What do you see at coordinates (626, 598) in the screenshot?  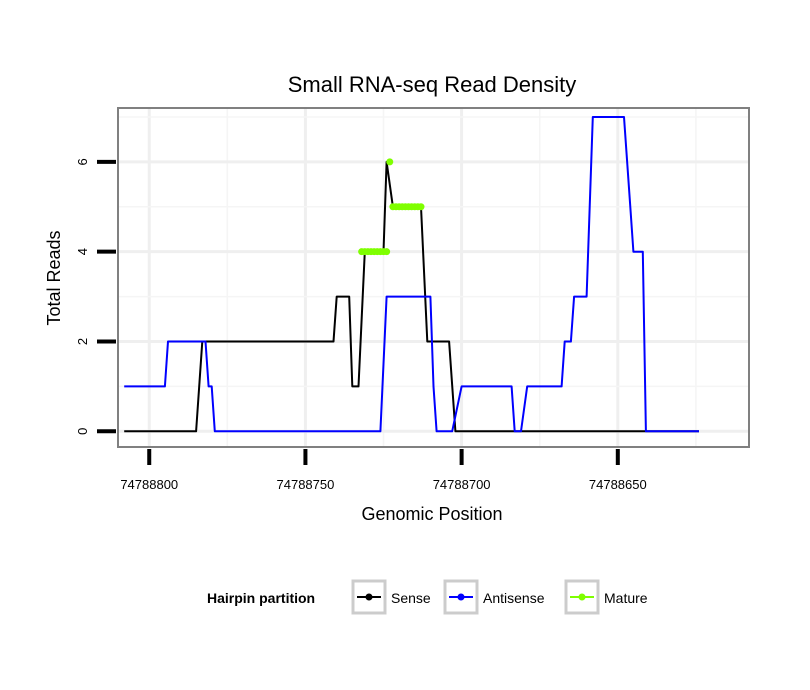 I see `legend-label: Mature` at bounding box center [626, 598].